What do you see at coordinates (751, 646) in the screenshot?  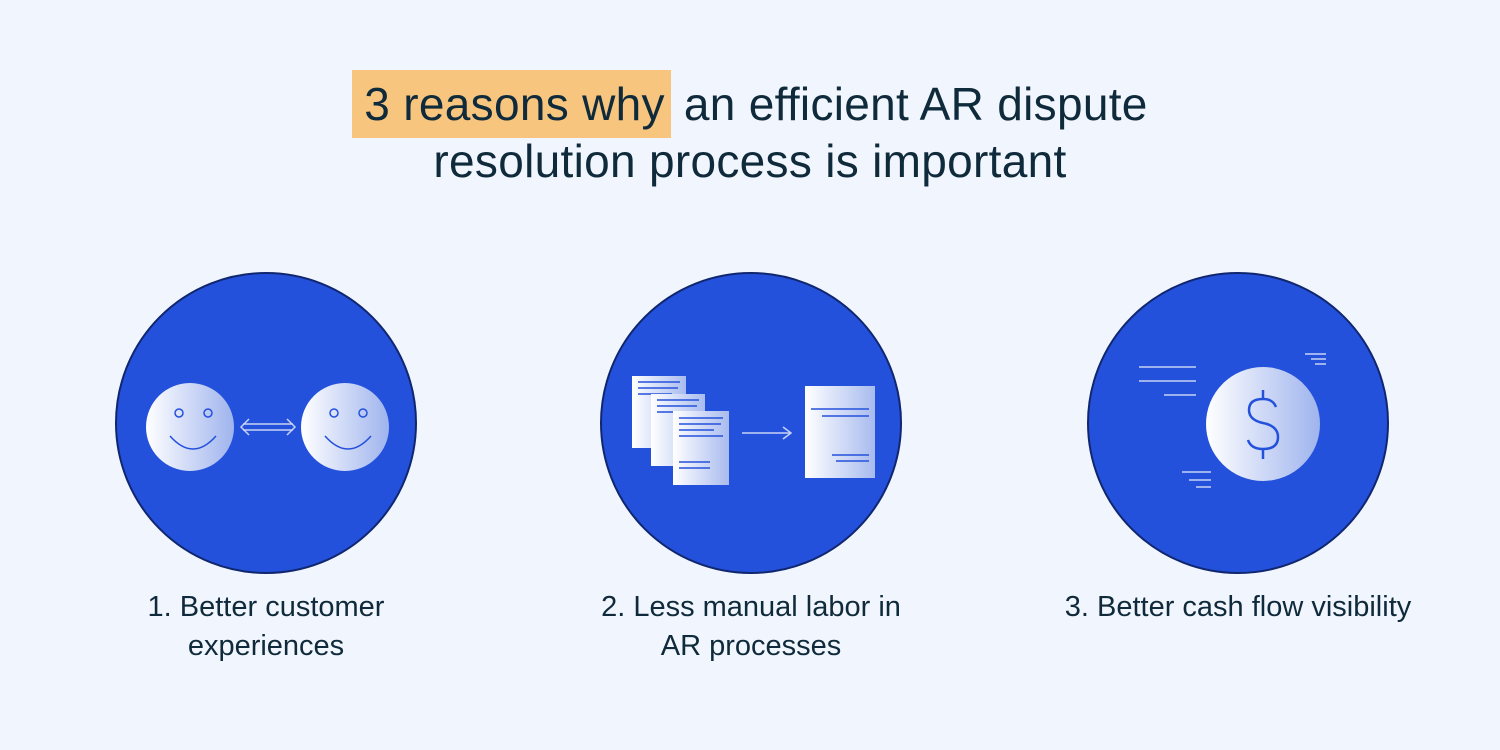 I see `reason-label-2-line-2: AR processes` at bounding box center [751, 646].